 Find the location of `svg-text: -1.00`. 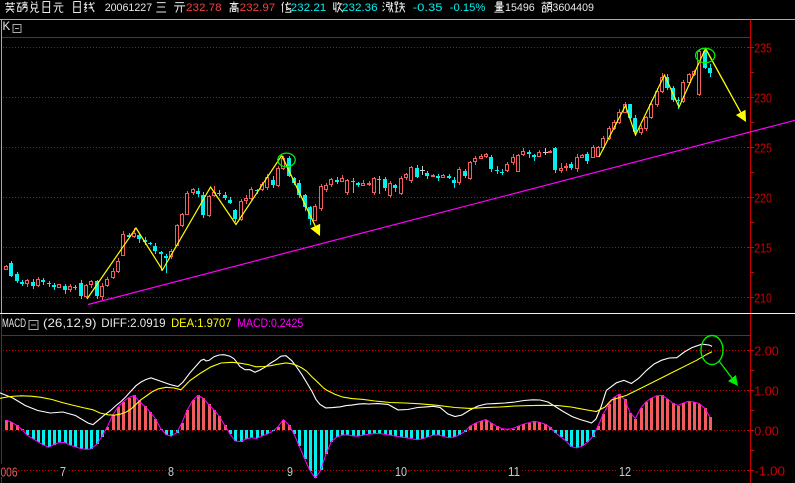

svg-text: -1.00 is located at coordinates (769, 472).